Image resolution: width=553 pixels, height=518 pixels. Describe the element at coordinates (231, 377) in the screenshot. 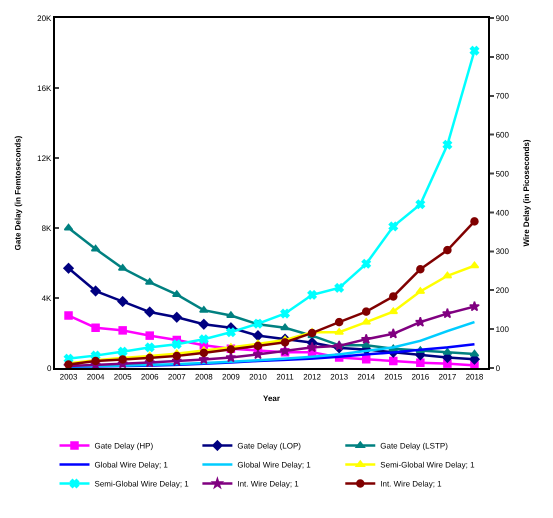

I see `x-tick-label: 2009` at that location.